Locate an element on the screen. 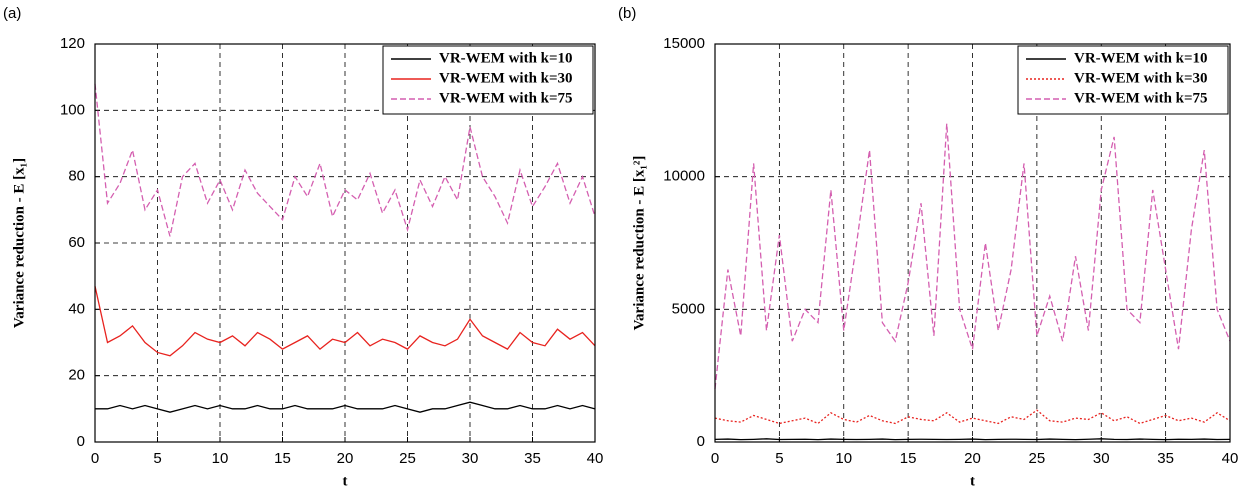 Image resolution: width=1254 pixels, height=504 pixels. panel-label: (b) is located at coordinates (627, 13).